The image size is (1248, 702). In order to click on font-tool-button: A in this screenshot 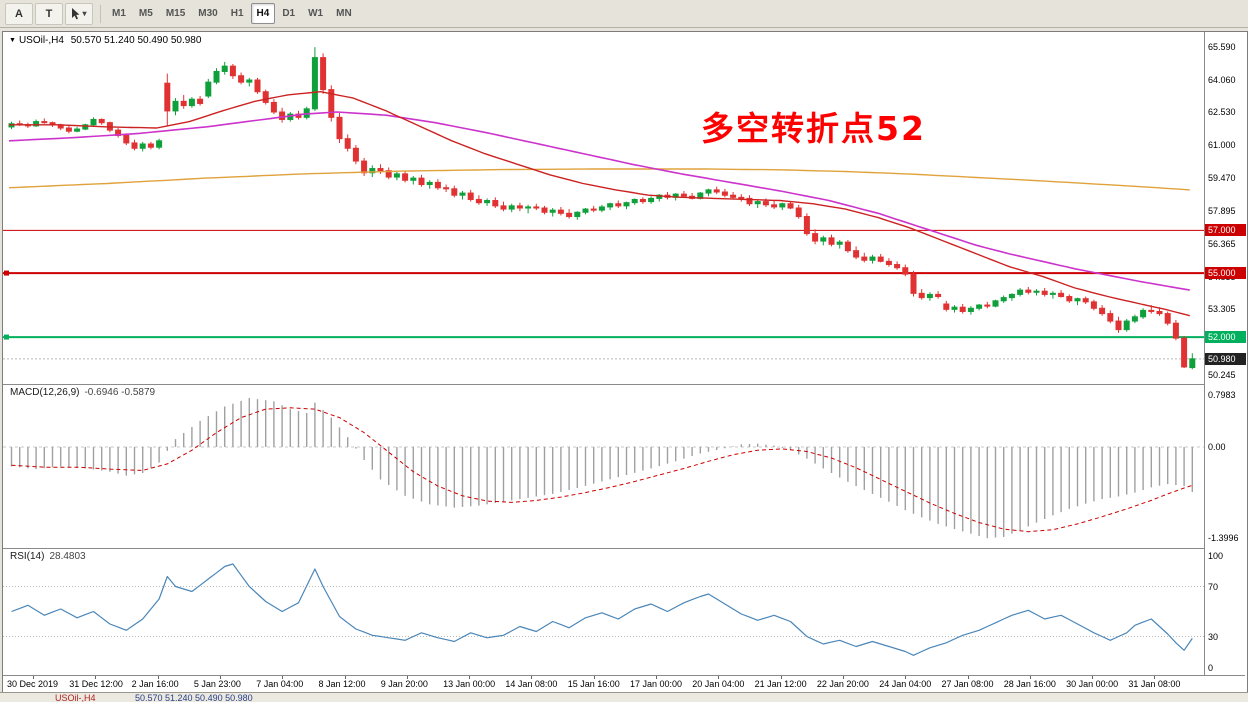, I will do `click(19, 13)`.